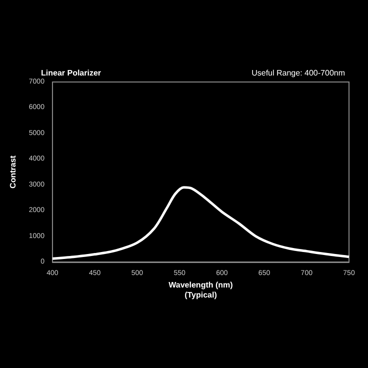  I want to click on y-axis-title: Contrast, so click(13, 171).